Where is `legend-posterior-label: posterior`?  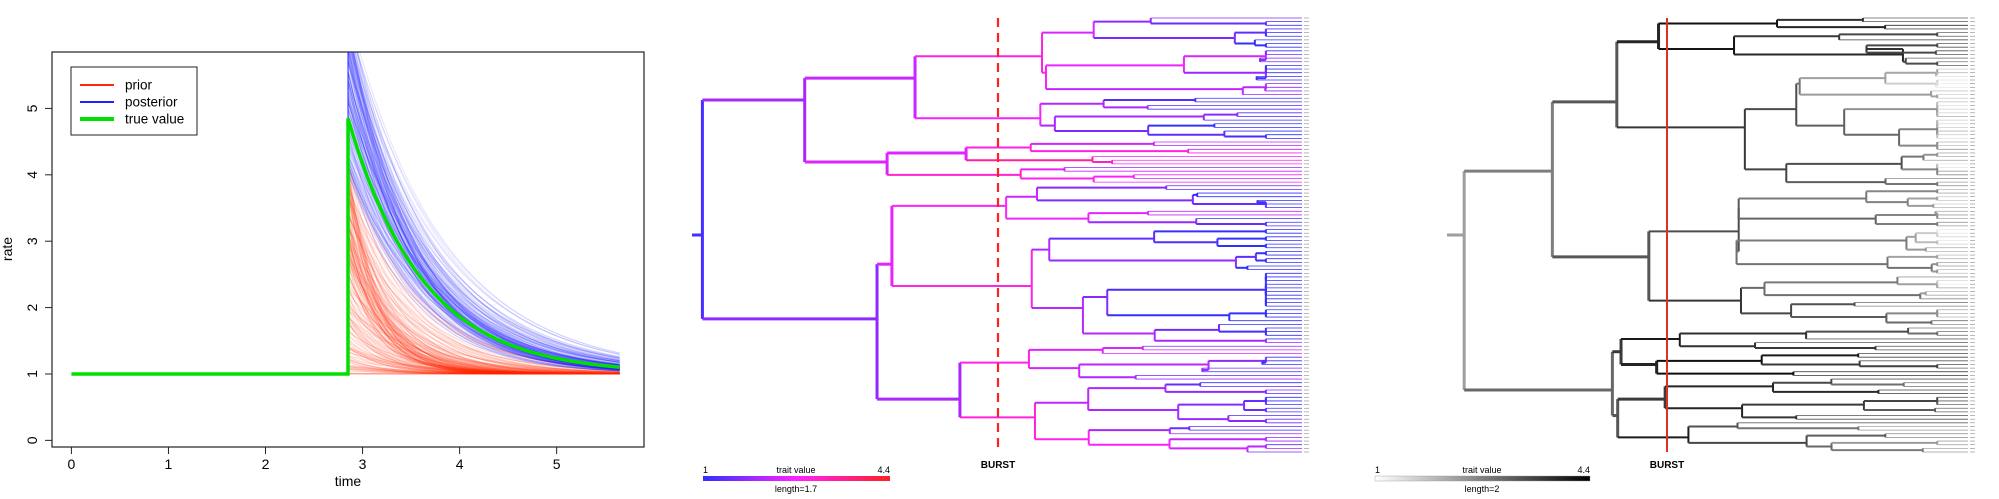
legend-posterior-label: posterior is located at coordinates (151, 102).